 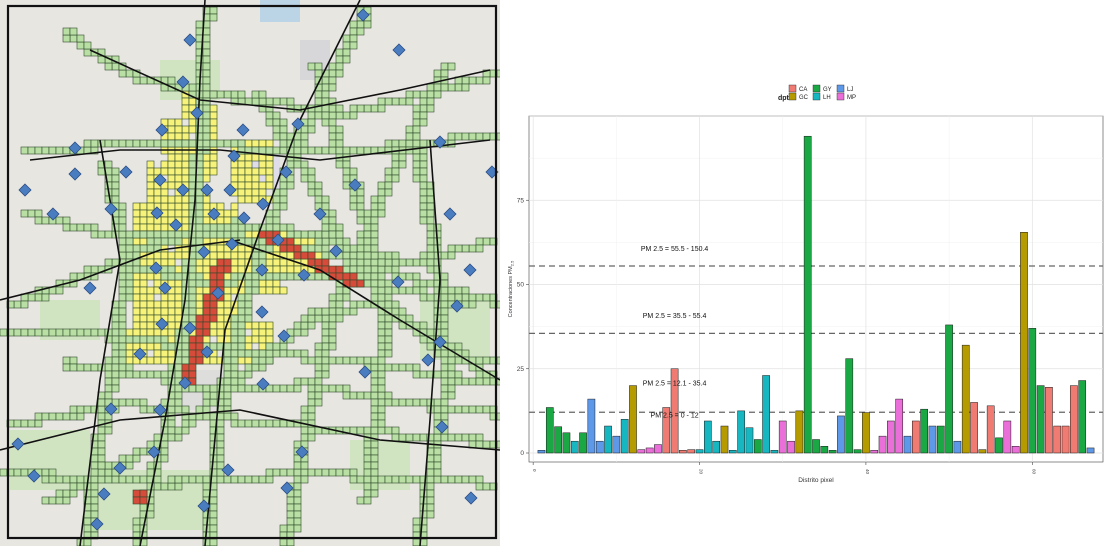 I want to click on bar-MP, so click(x=658, y=449).